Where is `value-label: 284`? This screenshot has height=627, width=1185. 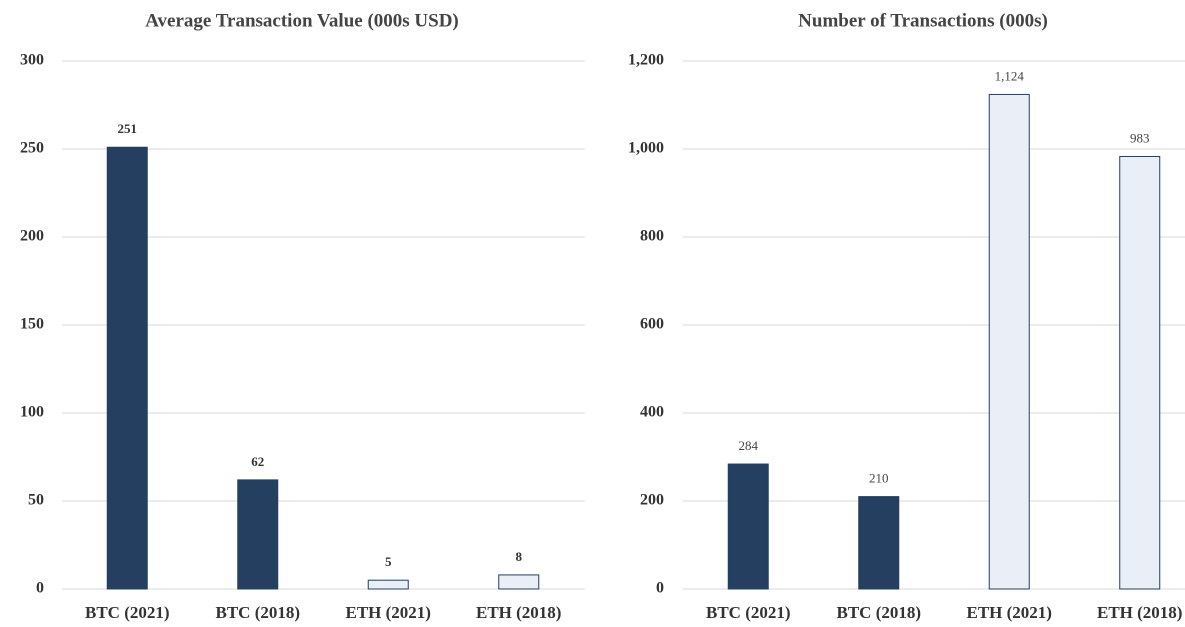 value-label: 284 is located at coordinates (749, 445).